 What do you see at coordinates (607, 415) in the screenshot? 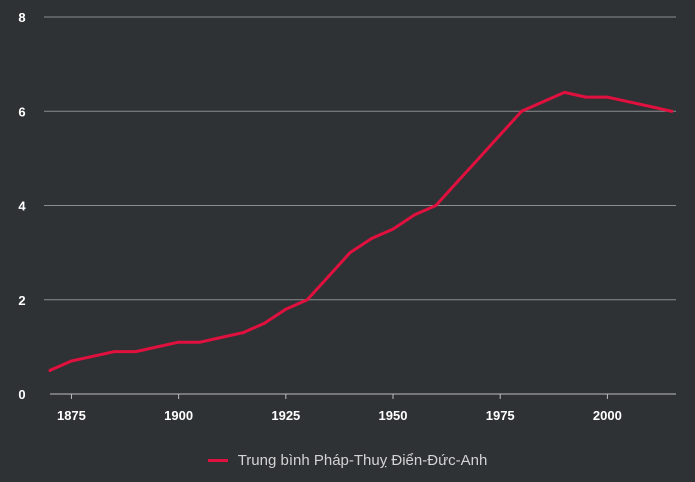
I see `x-tick-label: 2000` at bounding box center [607, 415].